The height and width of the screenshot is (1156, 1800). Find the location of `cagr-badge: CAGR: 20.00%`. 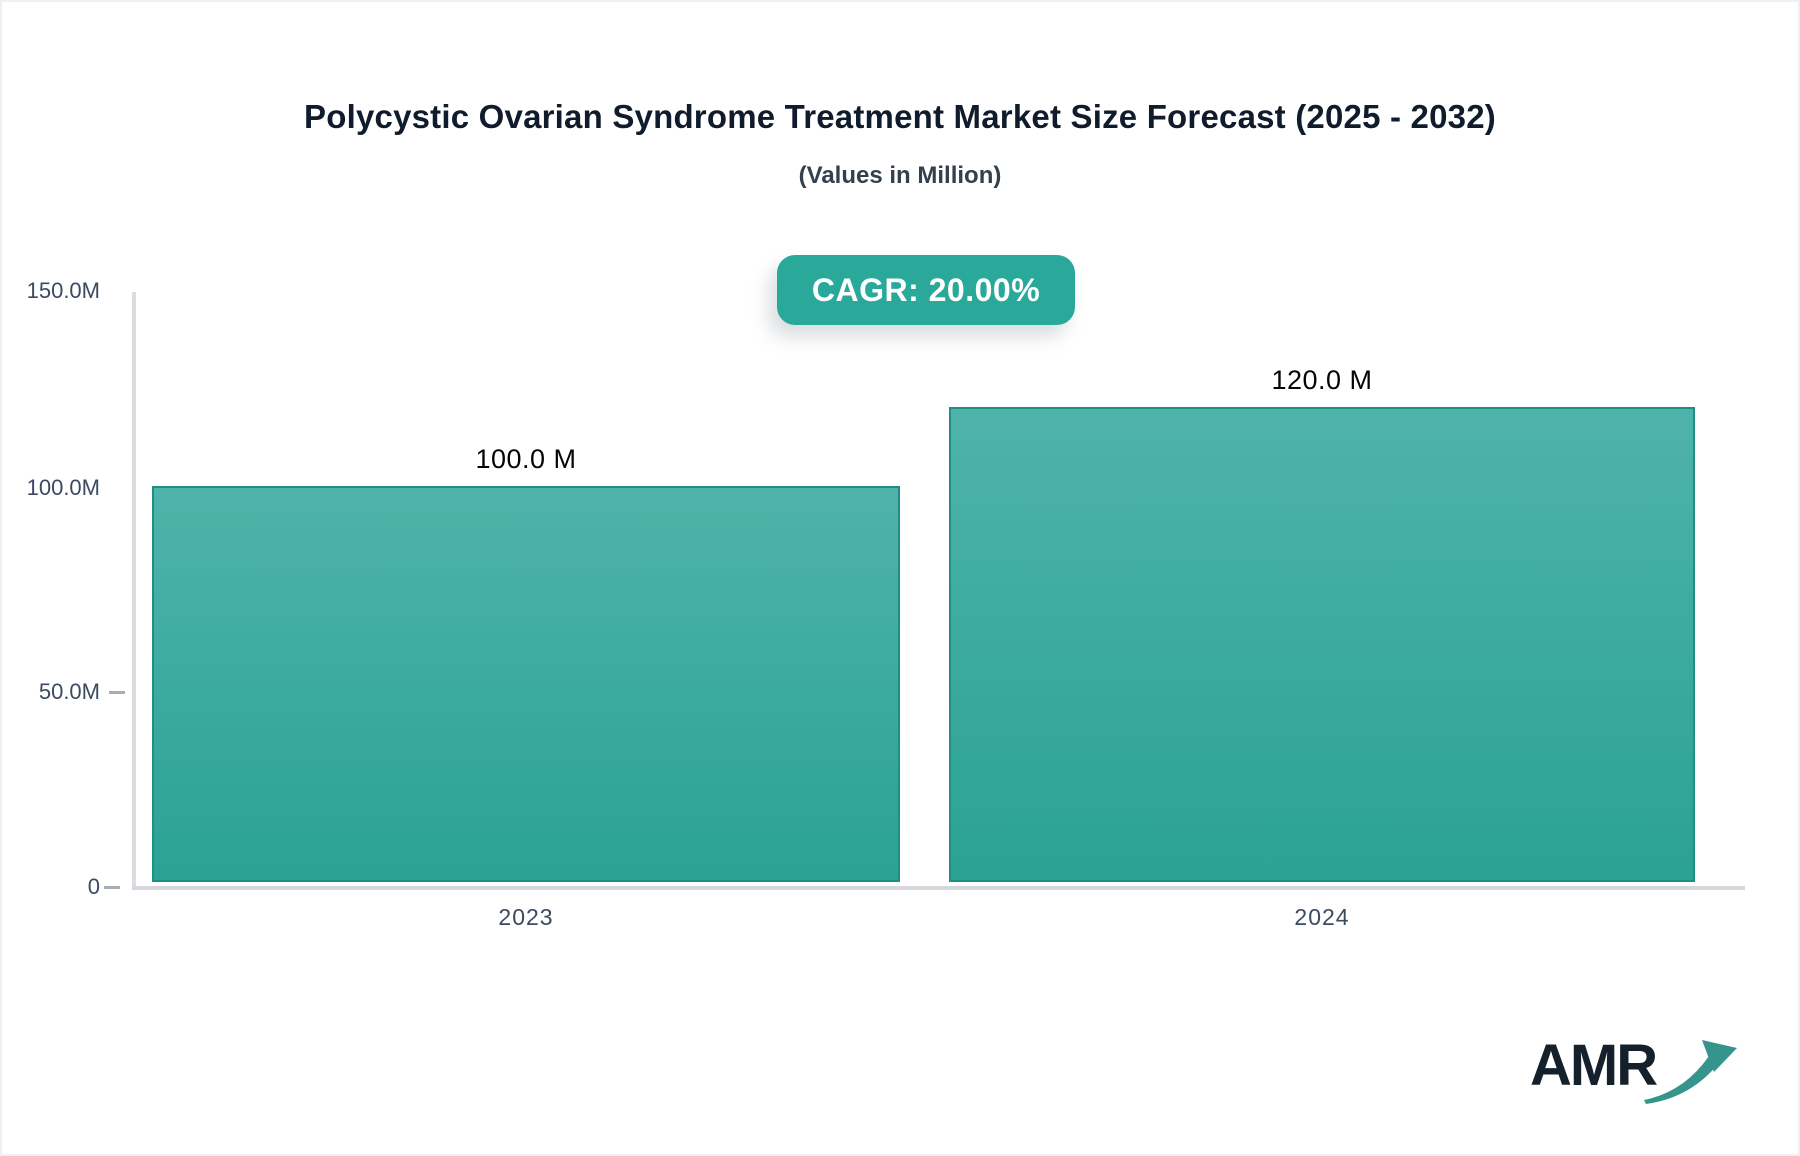

cagr-badge: CAGR: 20.00% is located at coordinates (926, 290).